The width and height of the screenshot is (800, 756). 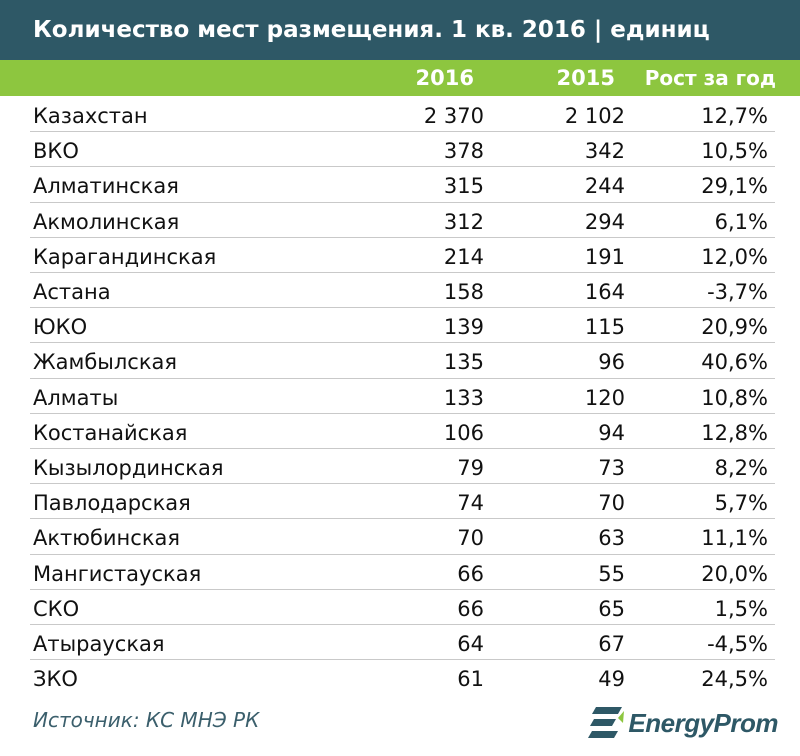 What do you see at coordinates (737, 644) in the screenshot?
I see `growth-value: -4,5%` at bounding box center [737, 644].